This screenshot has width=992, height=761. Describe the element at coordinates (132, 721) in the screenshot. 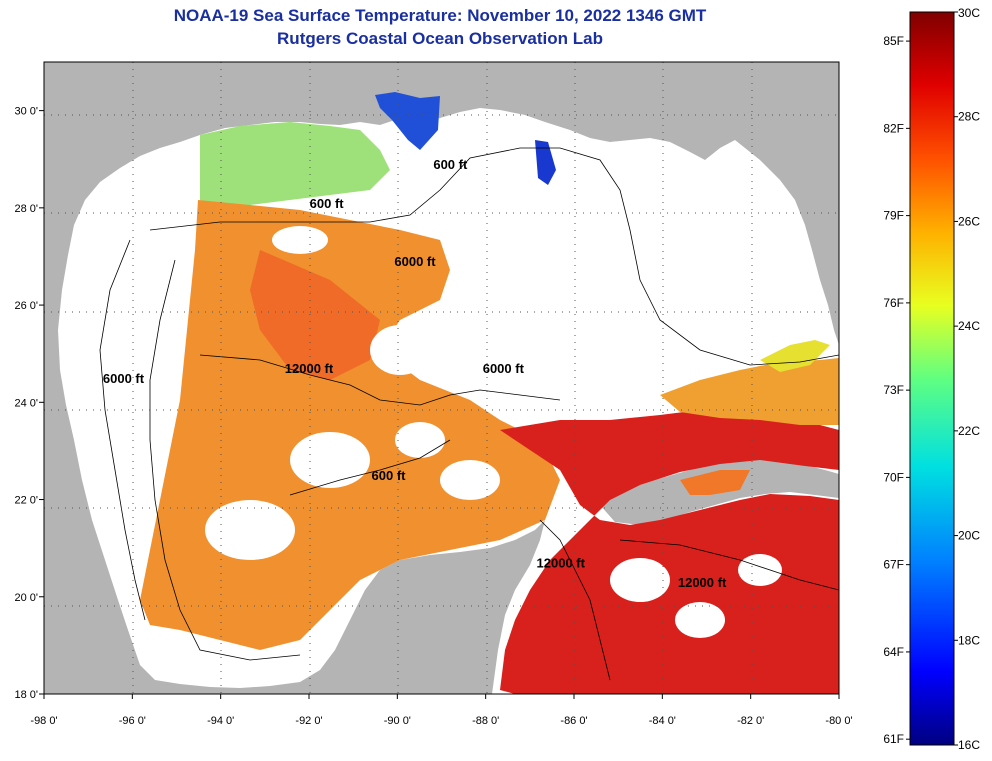

I see `lon-tick-label: -96 0'` at that location.